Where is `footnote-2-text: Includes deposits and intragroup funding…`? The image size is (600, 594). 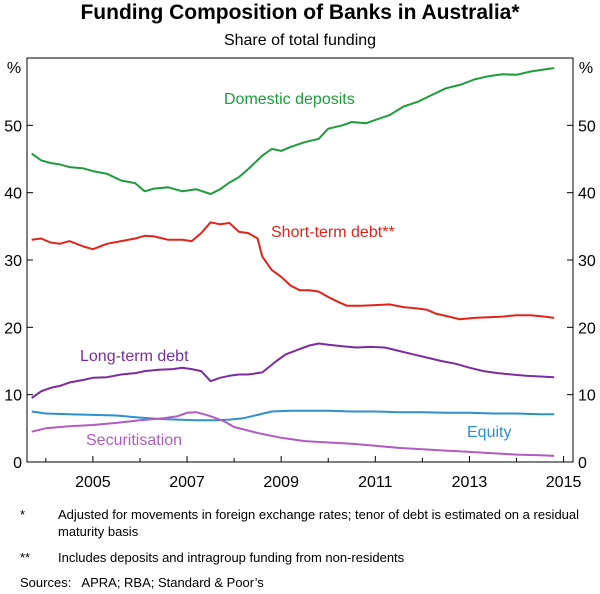 footnote-2-text: Includes deposits and intragroup funding… is located at coordinates (231, 557).